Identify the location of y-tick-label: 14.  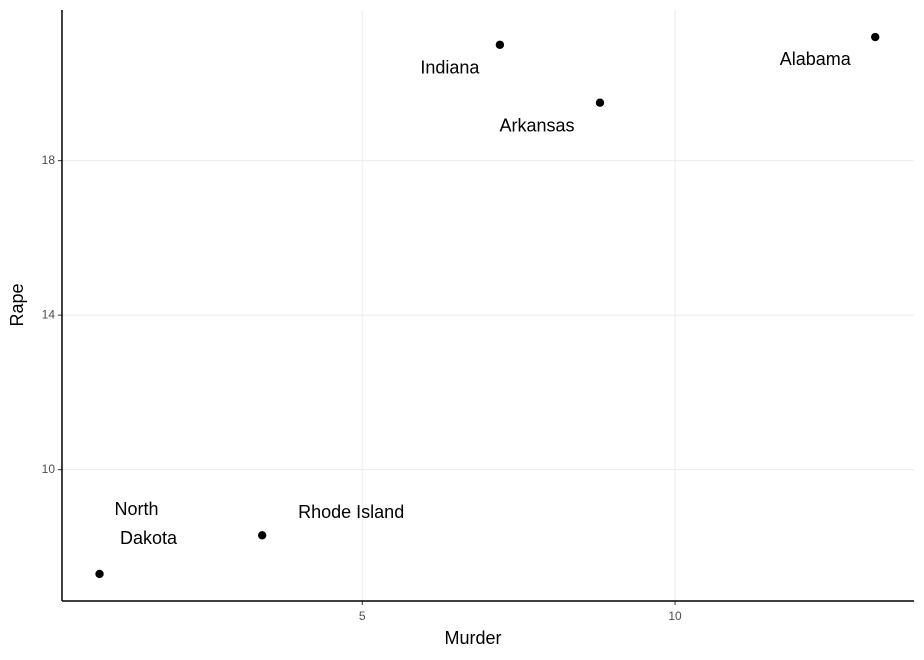
(49, 314).